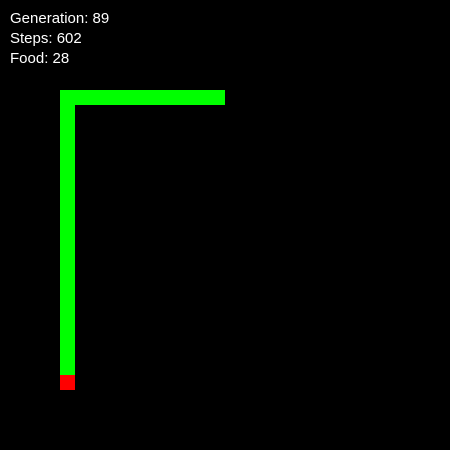 The height and width of the screenshot is (450, 450). I want to click on hud-stats: Generation: 89 Steps: 602 Food: 28, so click(59, 39).